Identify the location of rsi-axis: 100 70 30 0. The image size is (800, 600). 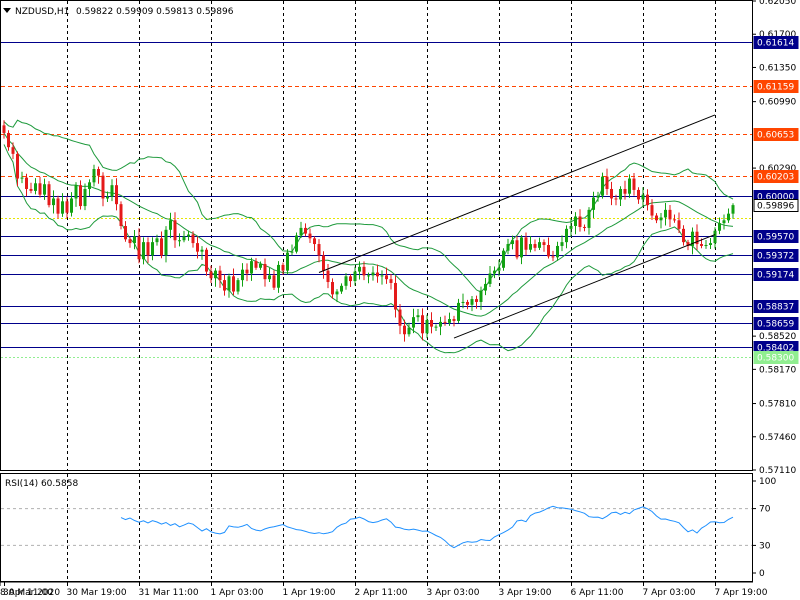
(764, 528).